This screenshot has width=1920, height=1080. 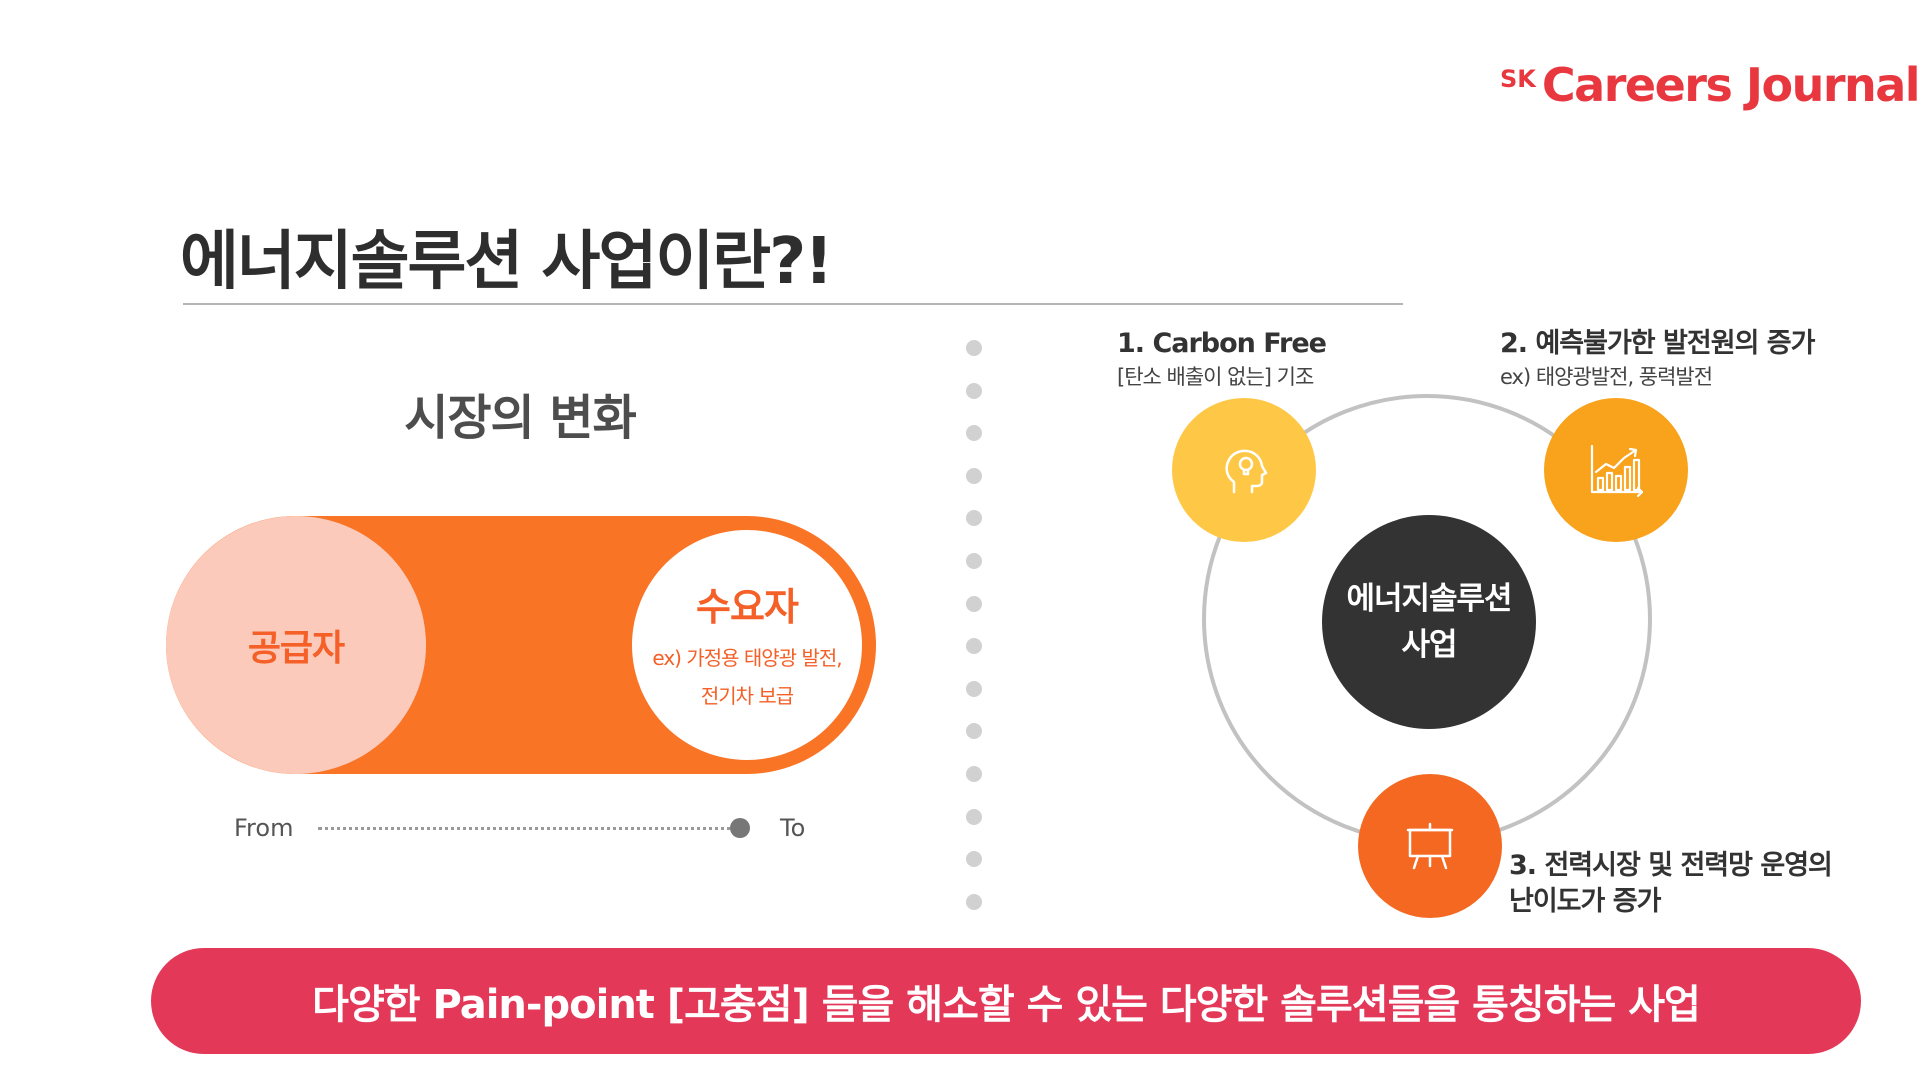 What do you see at coordinates (1671, 884) in the screenshot?
I see `caption-grid-operation: 3. 전력시장 및 전력망 운영의 난이도가 증가` at bounding box center [1671, 884].